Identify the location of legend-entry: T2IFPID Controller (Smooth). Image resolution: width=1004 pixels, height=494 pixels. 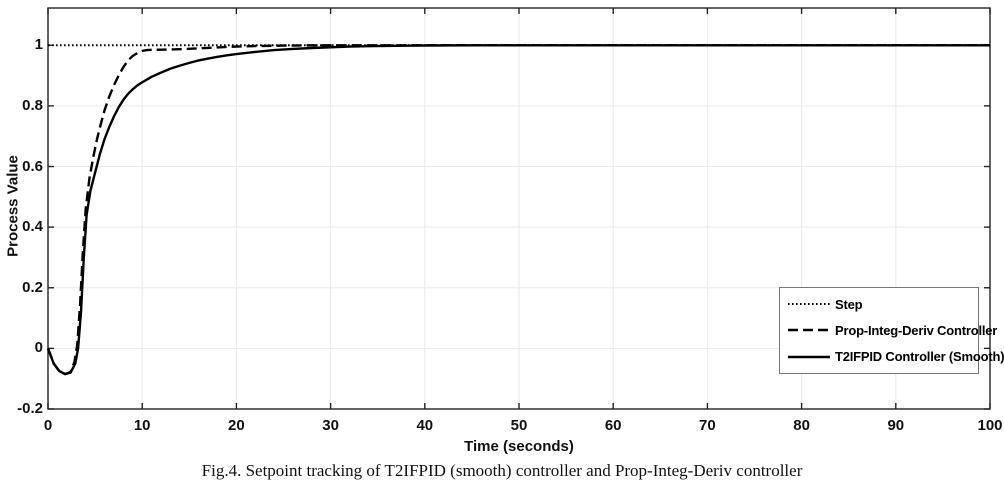
(892, 356).